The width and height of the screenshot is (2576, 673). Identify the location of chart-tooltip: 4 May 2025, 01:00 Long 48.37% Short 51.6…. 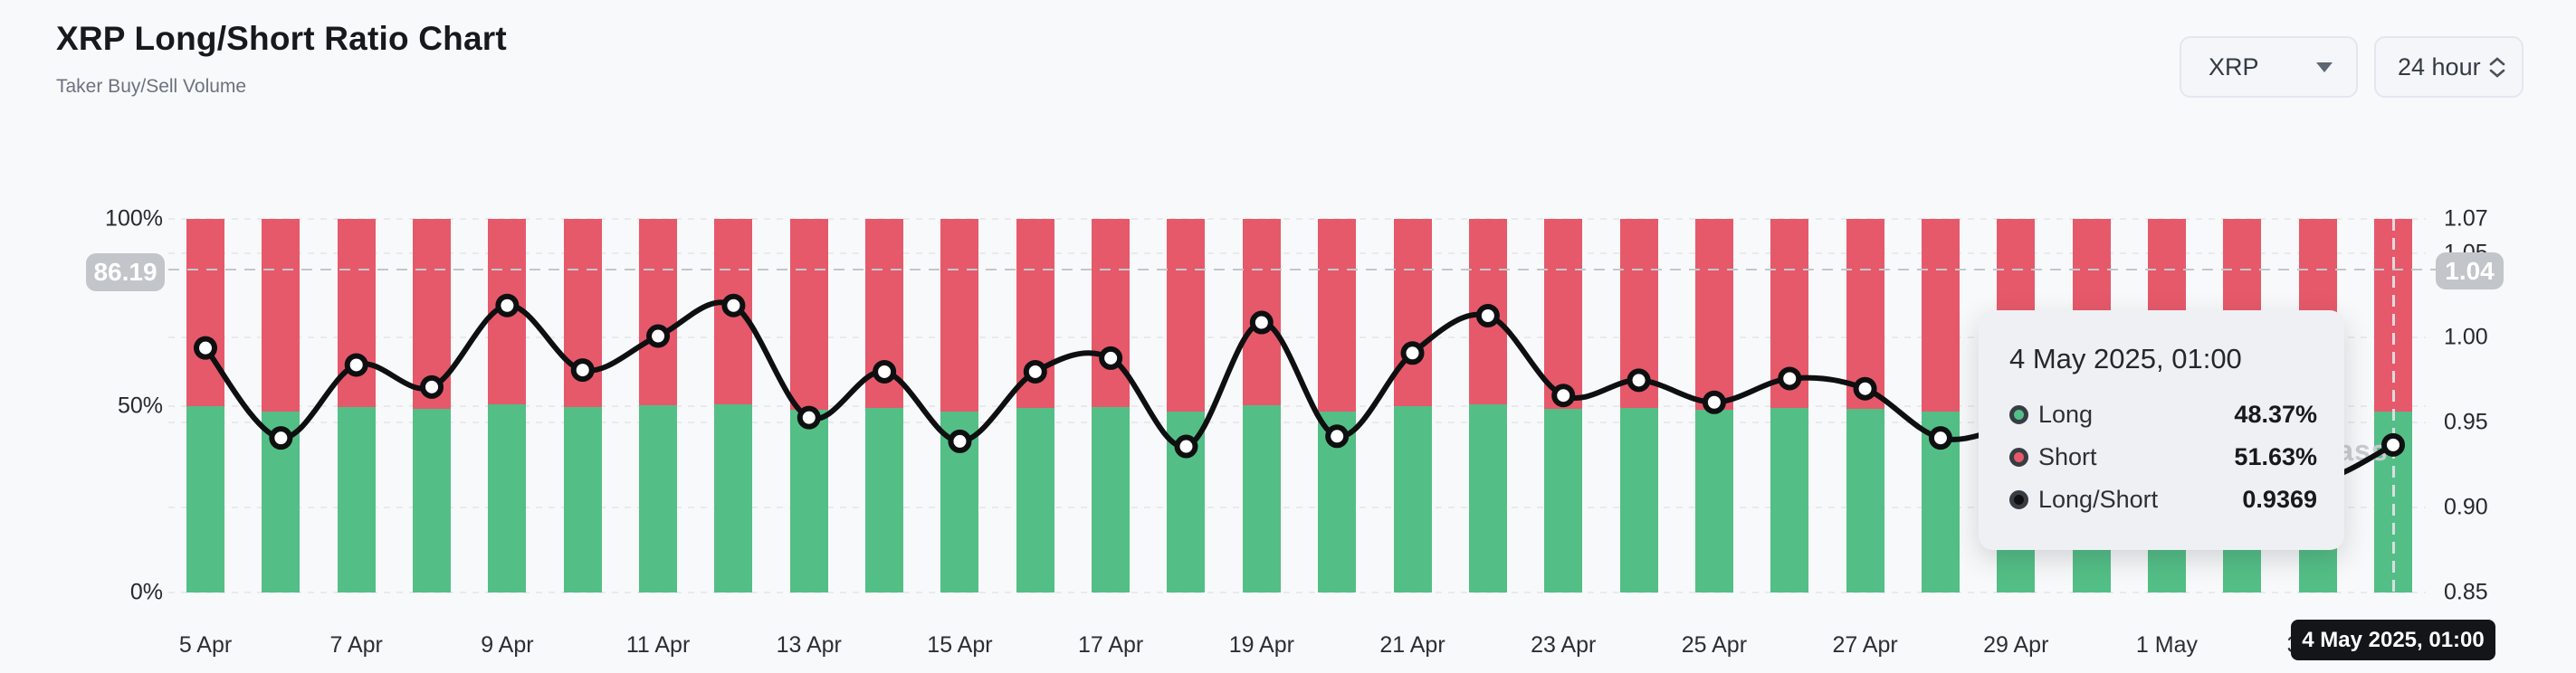
(2161, 430).